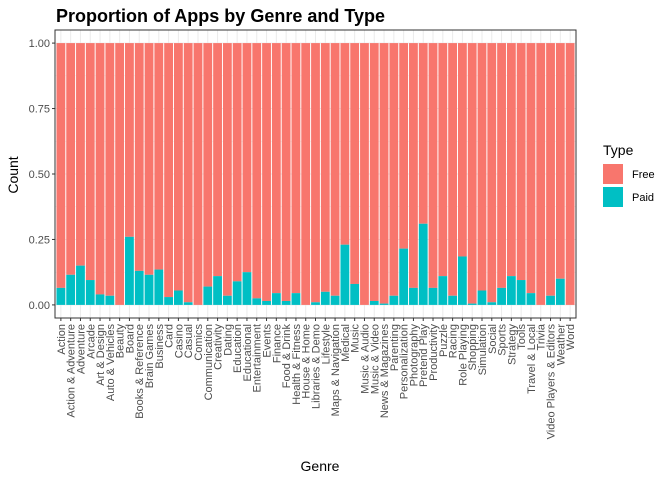 Image resolution: width=672 pixels, height=480 pixels. Describe the element at coordinates (39, 44) in the screenshot. I see `y-tick-label: 1.00` at that location.